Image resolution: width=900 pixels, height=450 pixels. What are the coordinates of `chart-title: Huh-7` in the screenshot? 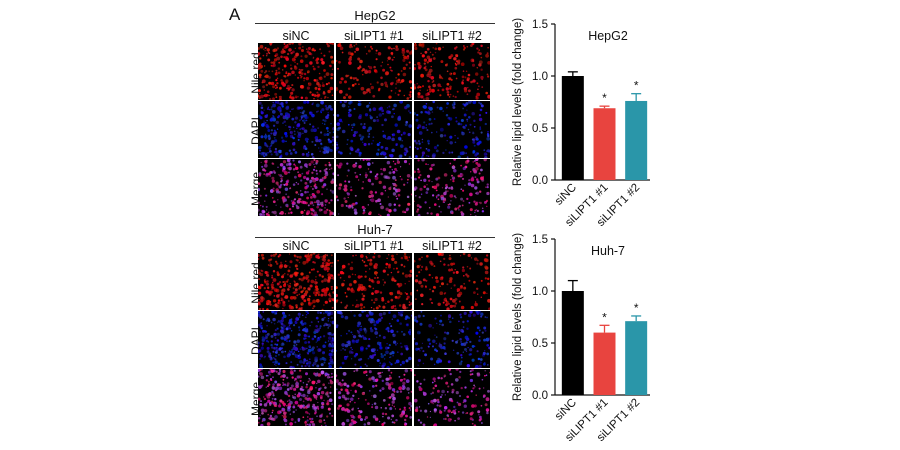 It's located at (608, 251).